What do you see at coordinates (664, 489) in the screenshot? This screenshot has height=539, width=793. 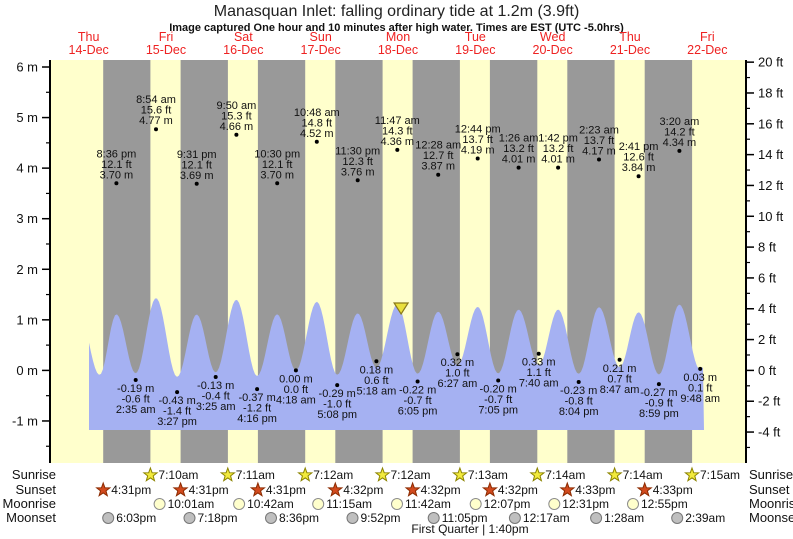 I see `sunset-event: 4:33pm` at bounding box center [664, 489].